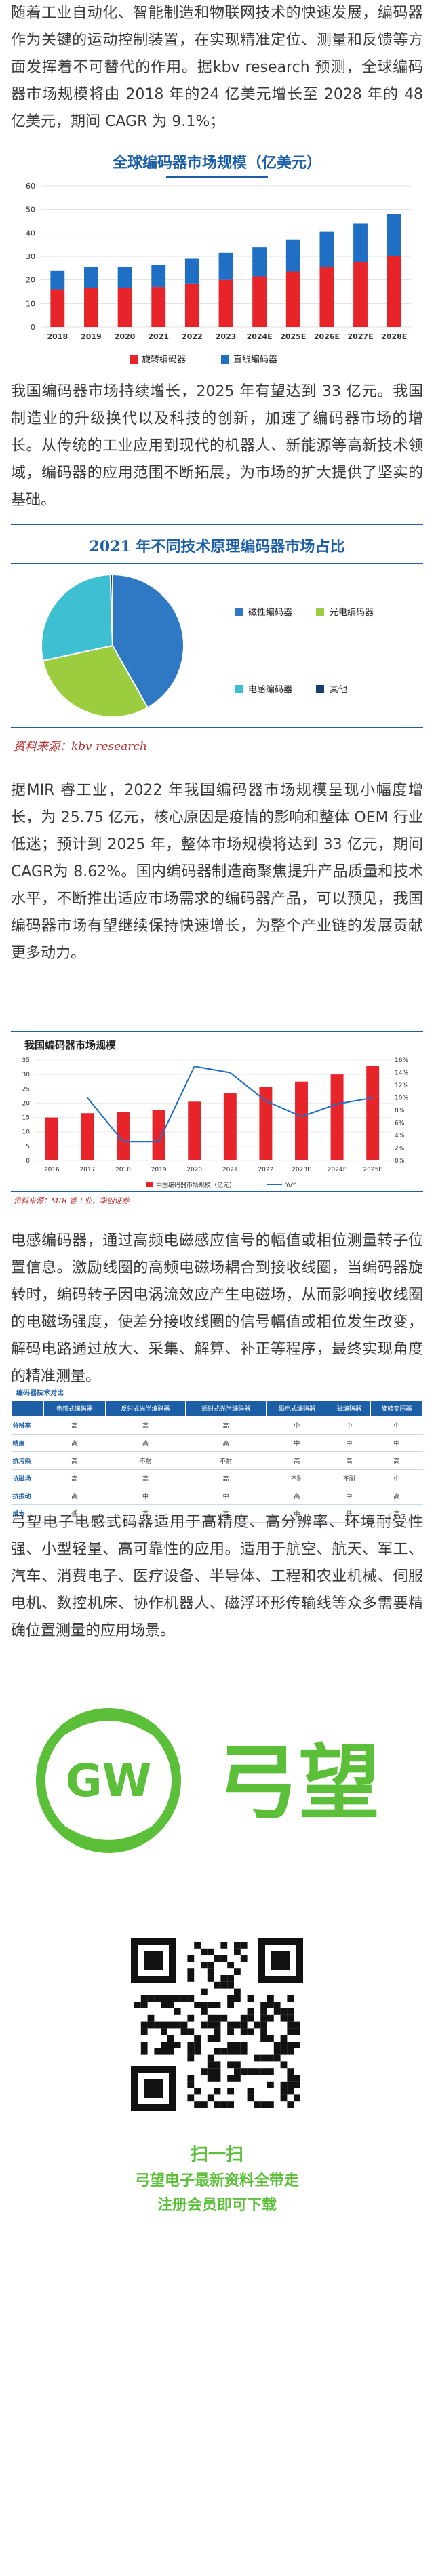 This screenshot has height=2576, width=434. What do you see at coordinates (327, 336) in the screenshot?
I see `x-tick-label: 2026E` at bounding box center [327, 336].